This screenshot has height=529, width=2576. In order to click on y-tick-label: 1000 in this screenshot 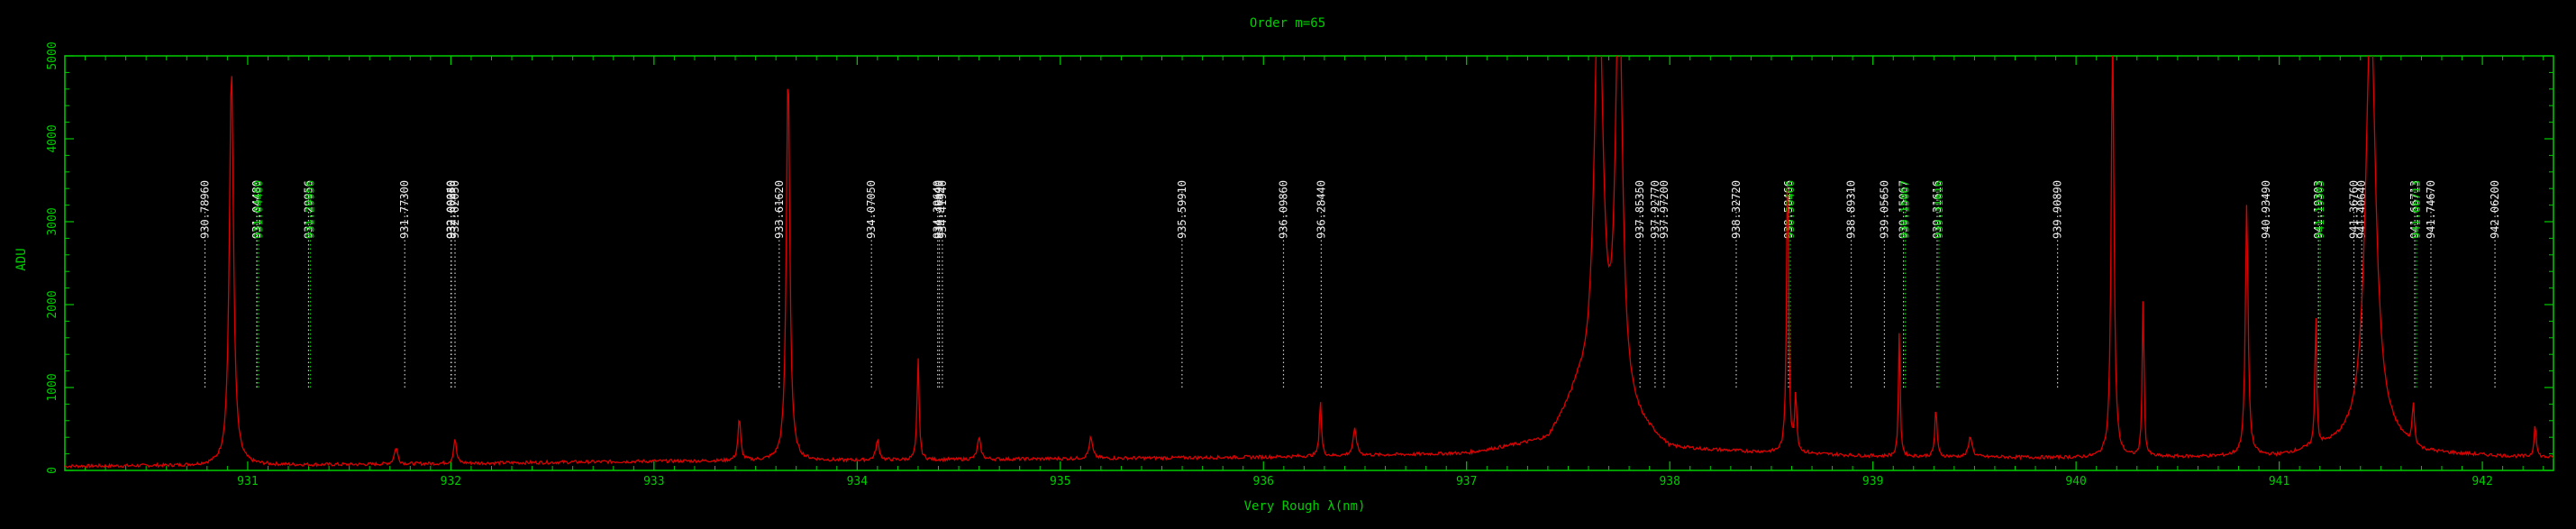, I will do `click(52, 387)`.